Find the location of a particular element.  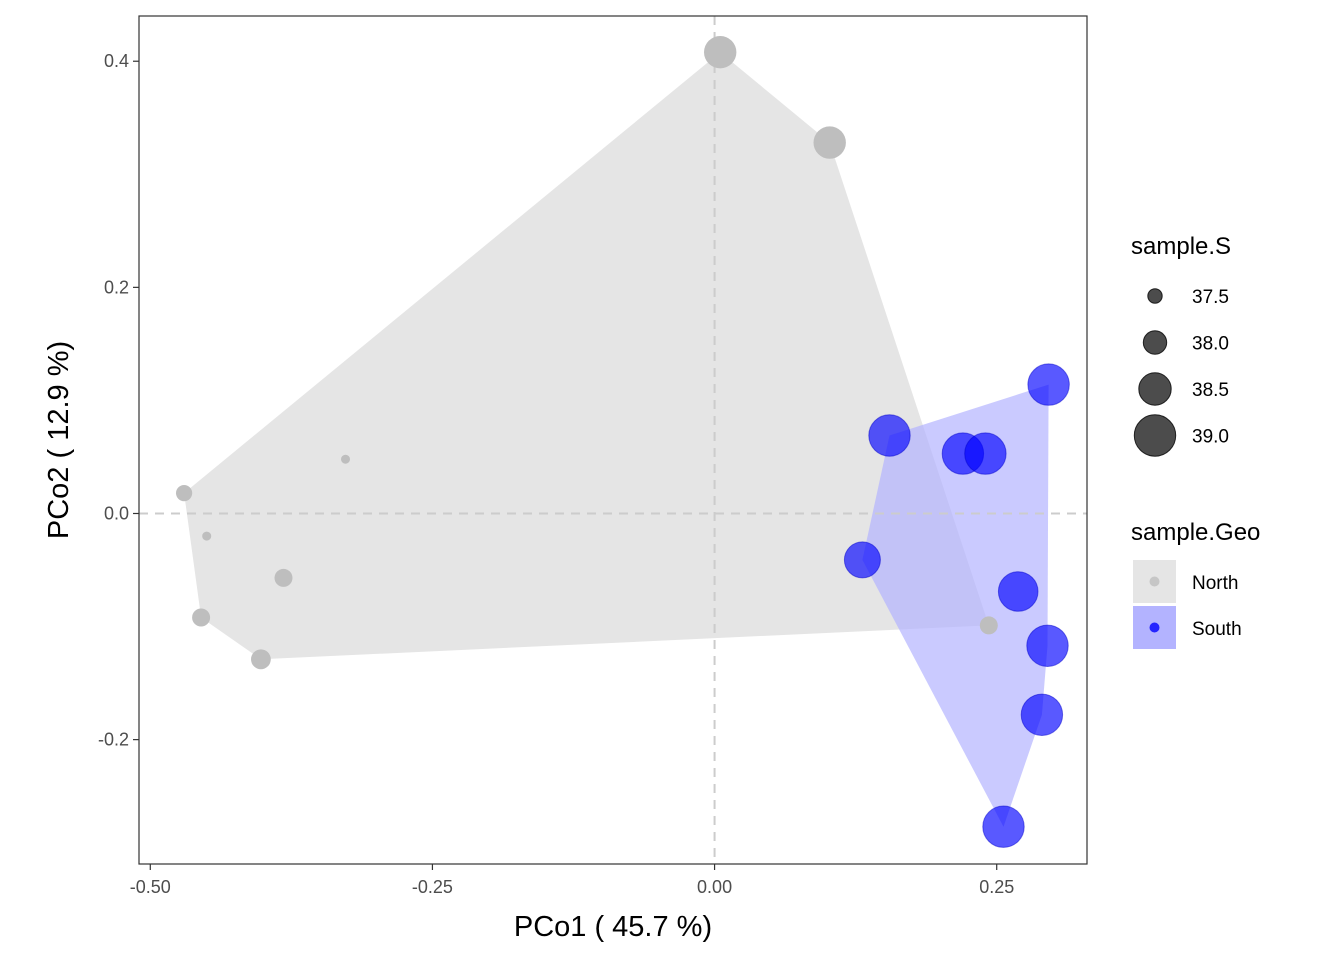

color-legend: sample.Geo North South is located at coordinates (1195, 584).